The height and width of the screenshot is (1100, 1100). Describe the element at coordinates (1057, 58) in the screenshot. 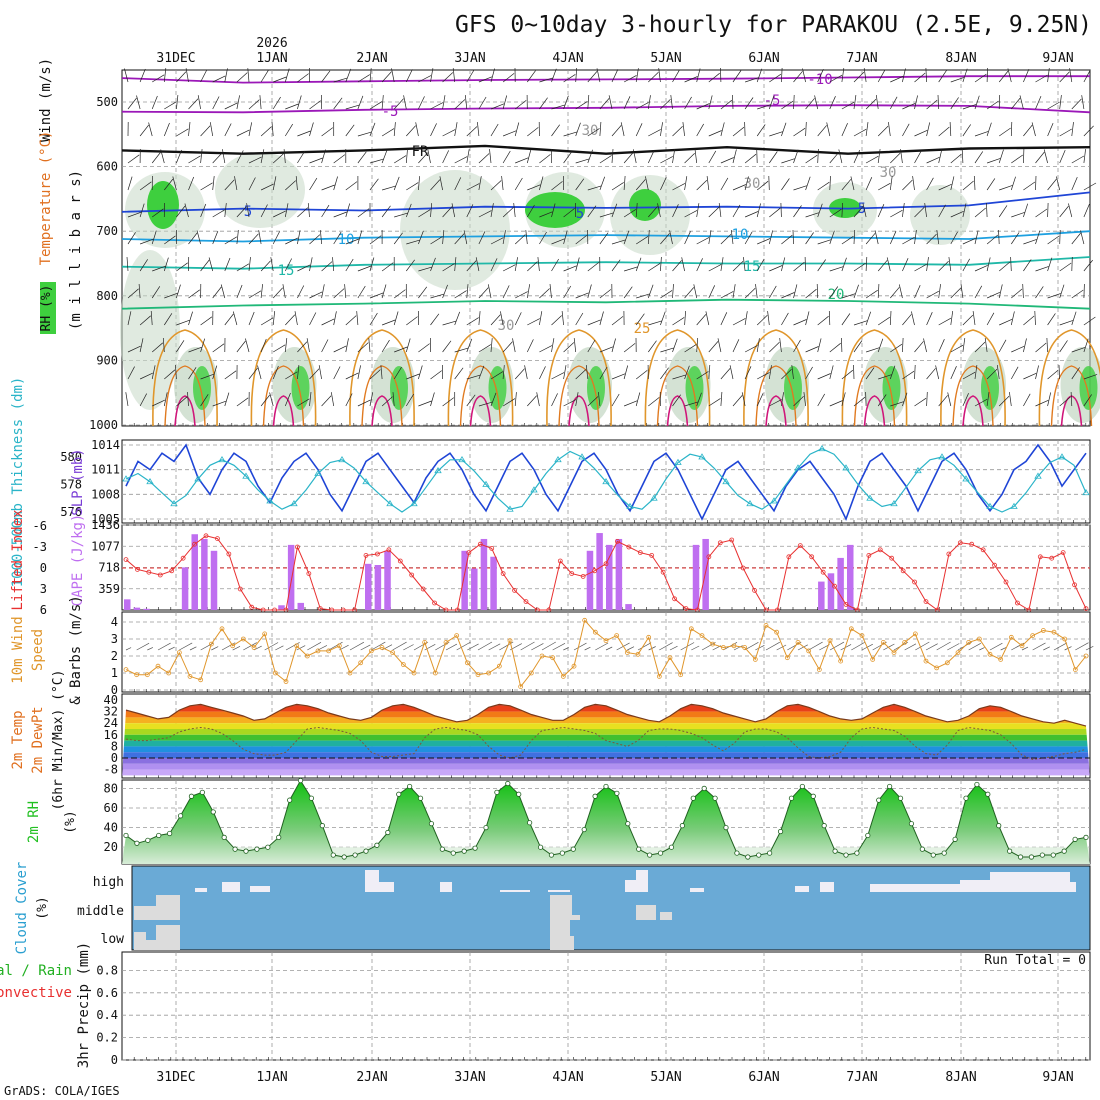

I see `top-date-9JAN: 9JAN` at that location.